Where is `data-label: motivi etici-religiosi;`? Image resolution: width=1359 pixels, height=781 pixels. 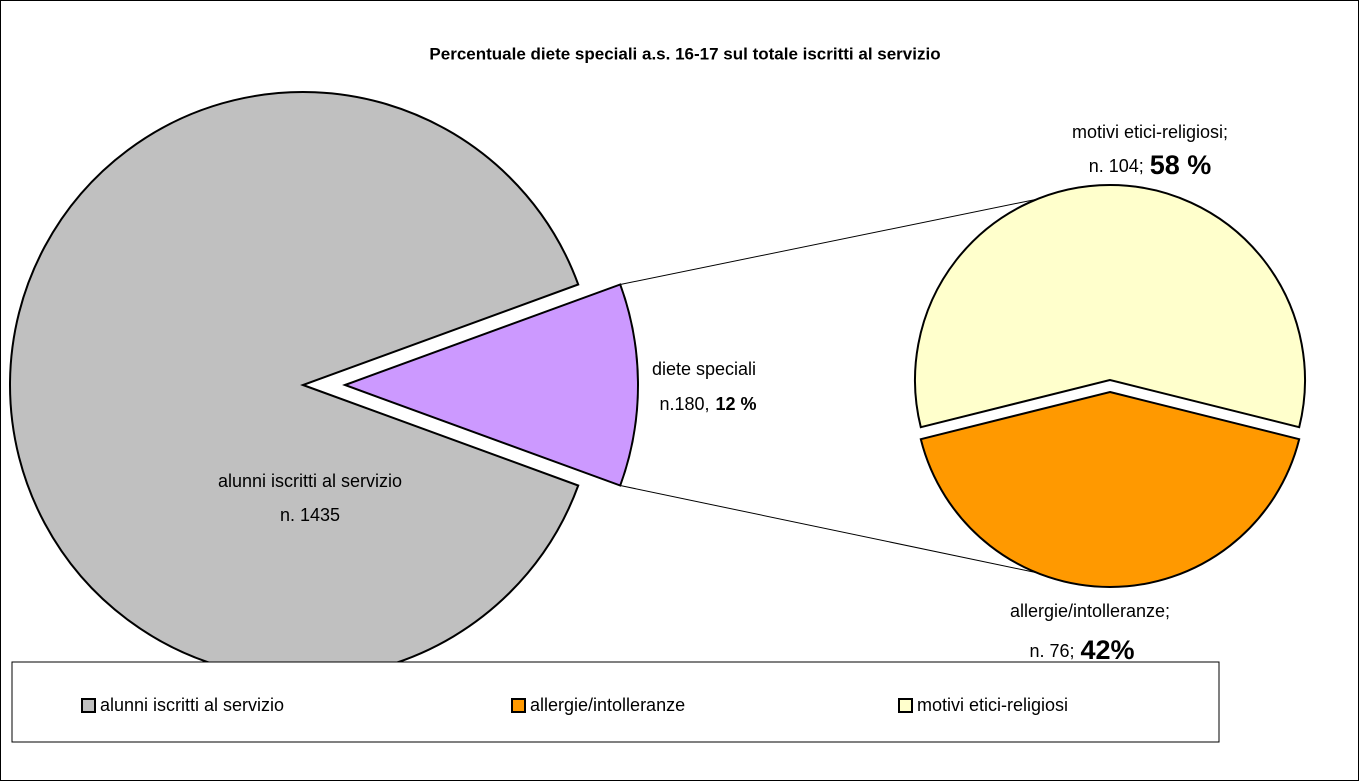 data-label: motivi etici-religiosi; is located at coordinates (1150, 132).